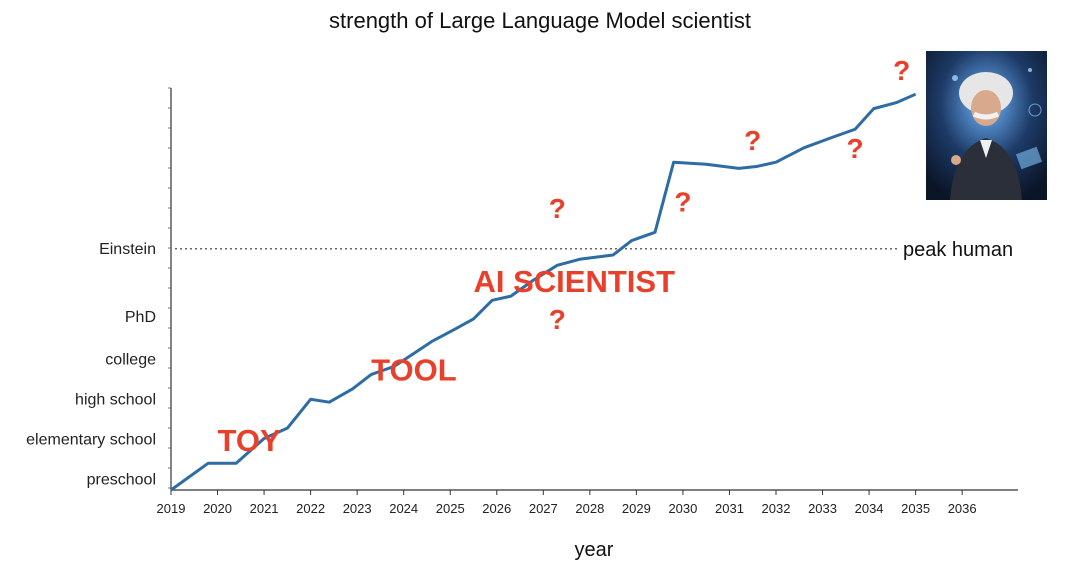 Image resolution: width=1080 pixels, height=567 pixels. What do you see at coordinates (543, 508) in the screenshot?
I see `x-tick-label: 2027` at bounding box center [543, 508].